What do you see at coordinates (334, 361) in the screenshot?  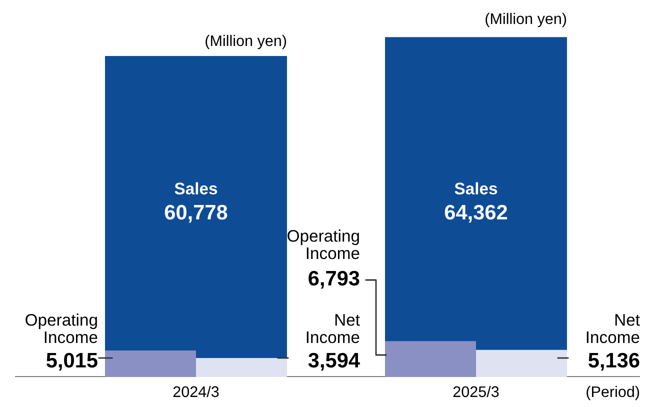 I see `data-label: 3,594` at bounding box center [334, 361].